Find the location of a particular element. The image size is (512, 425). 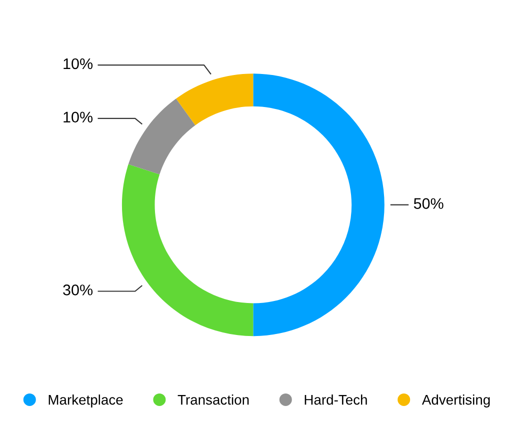

data-label: 50% is located at coordinates (429, 203).